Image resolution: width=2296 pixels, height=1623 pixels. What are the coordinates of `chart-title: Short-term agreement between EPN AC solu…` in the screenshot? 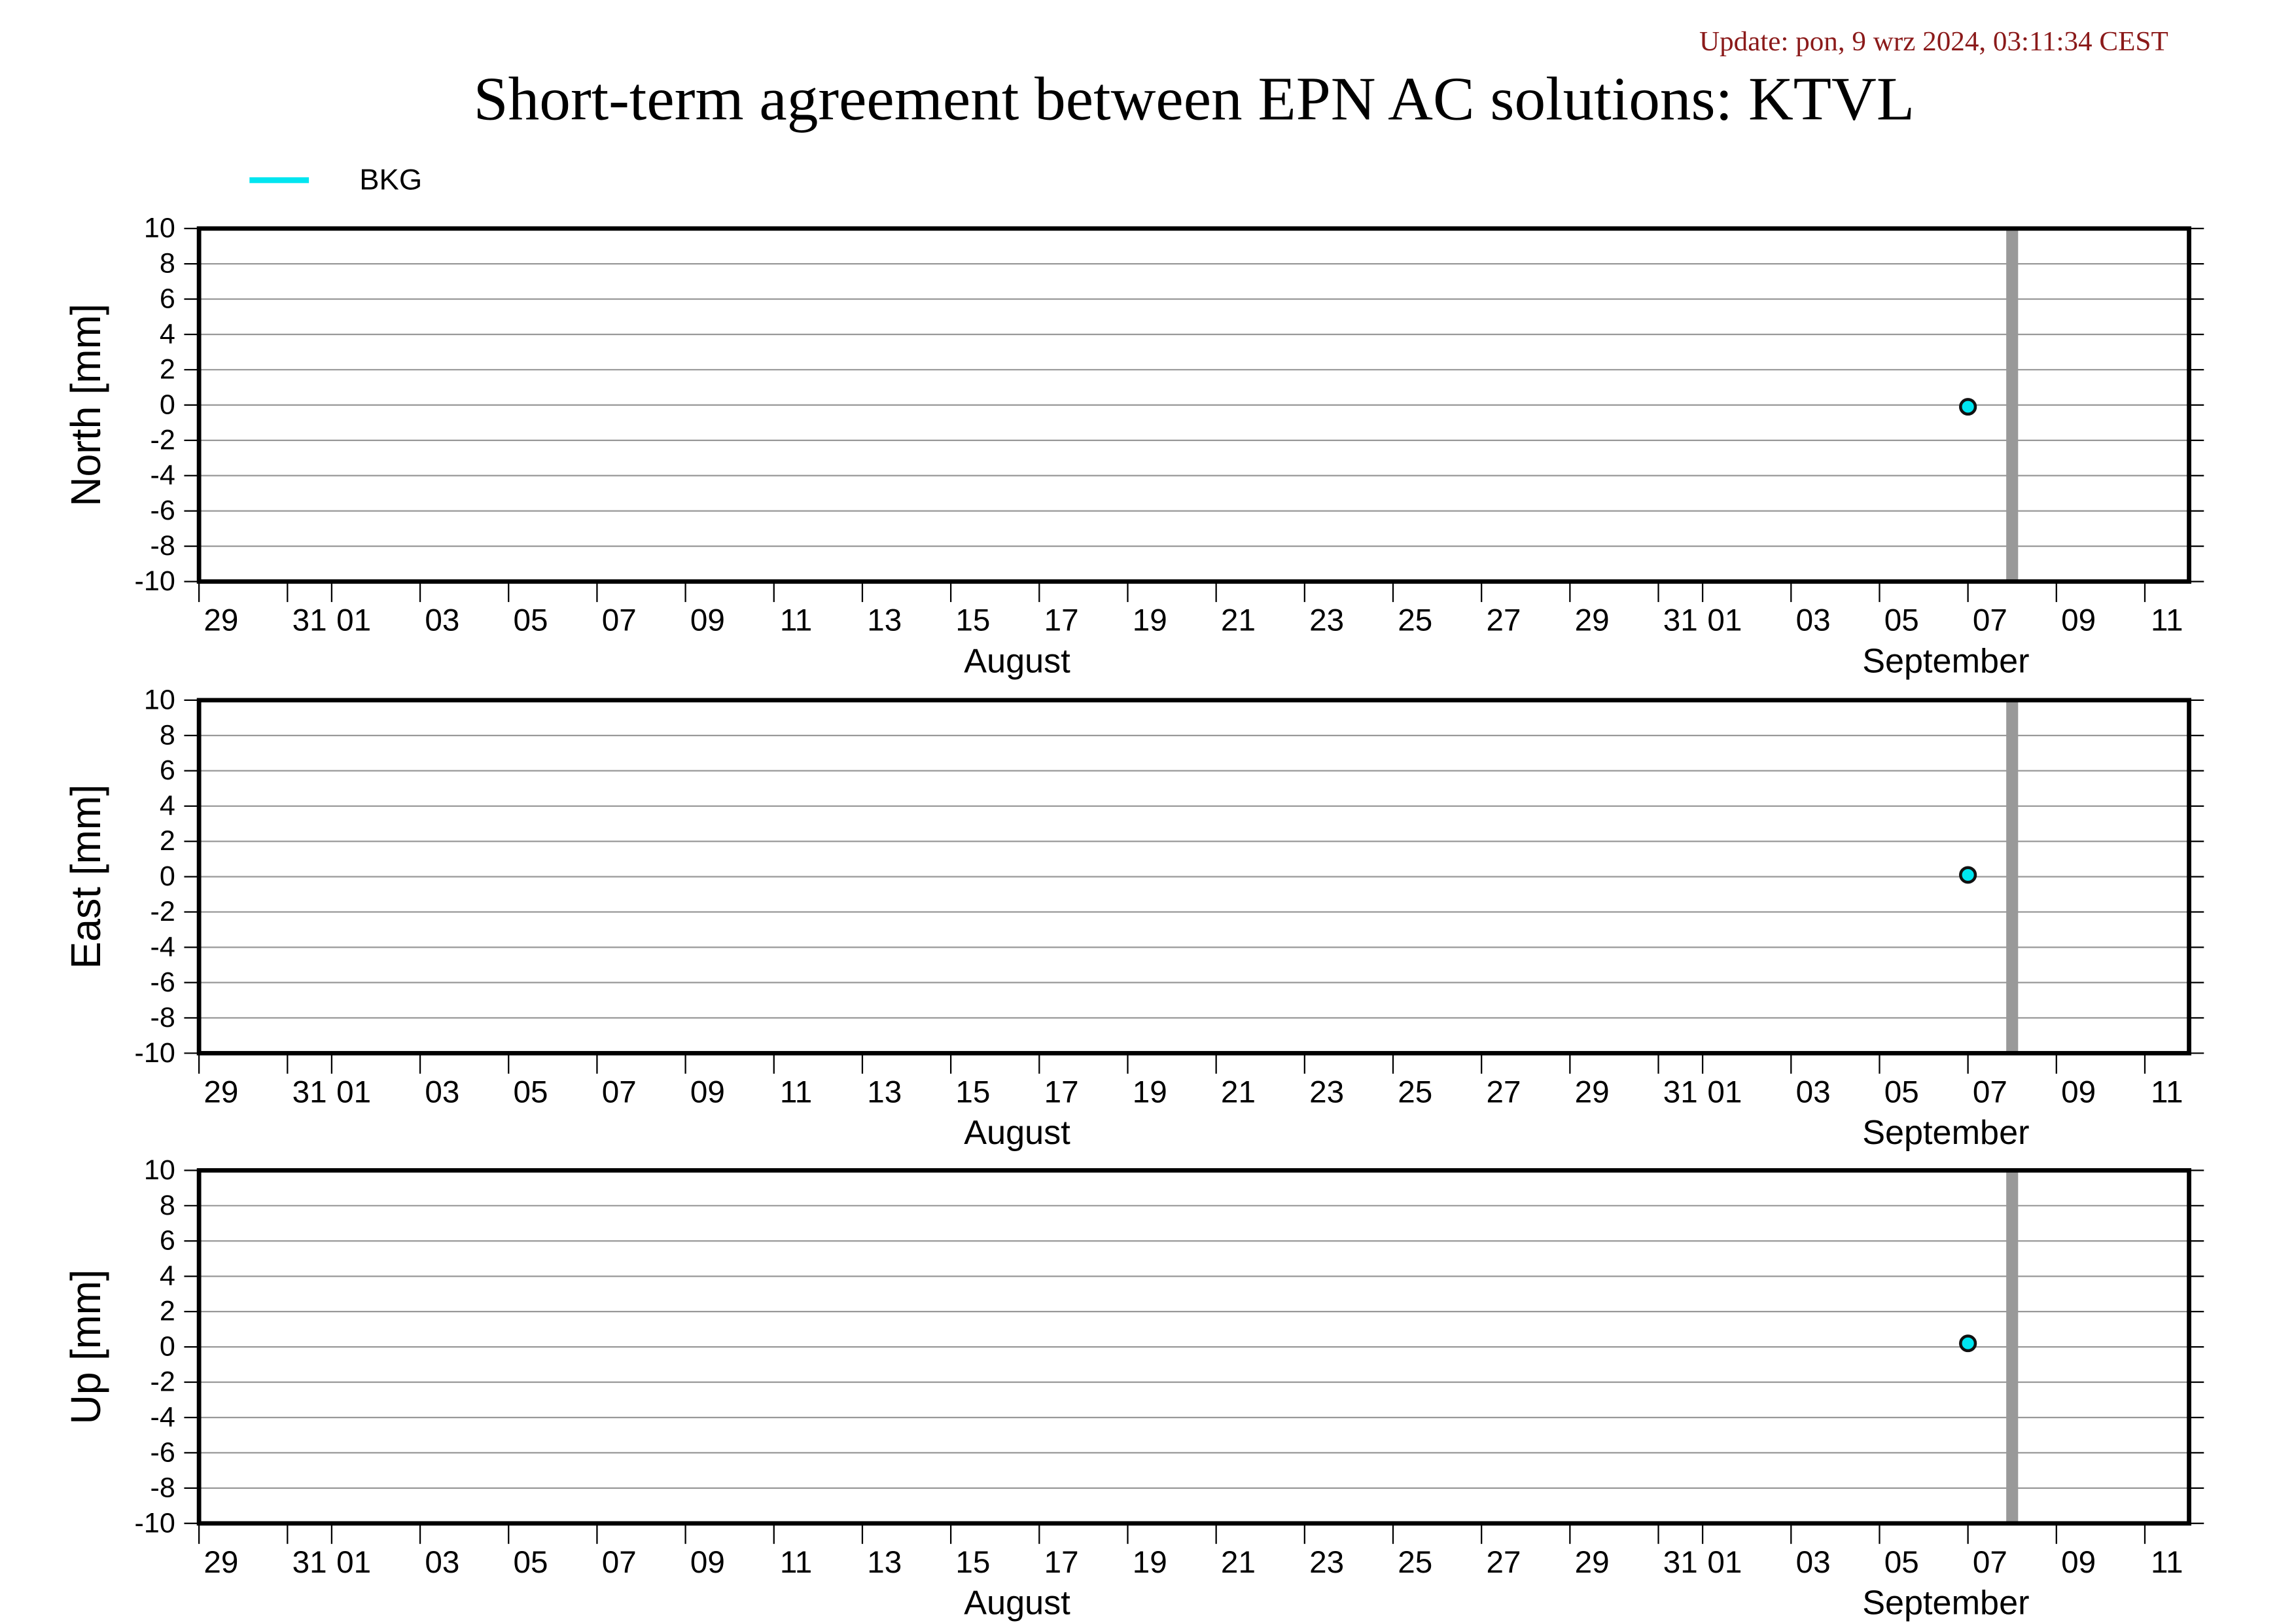 It's located at (1194, 99).